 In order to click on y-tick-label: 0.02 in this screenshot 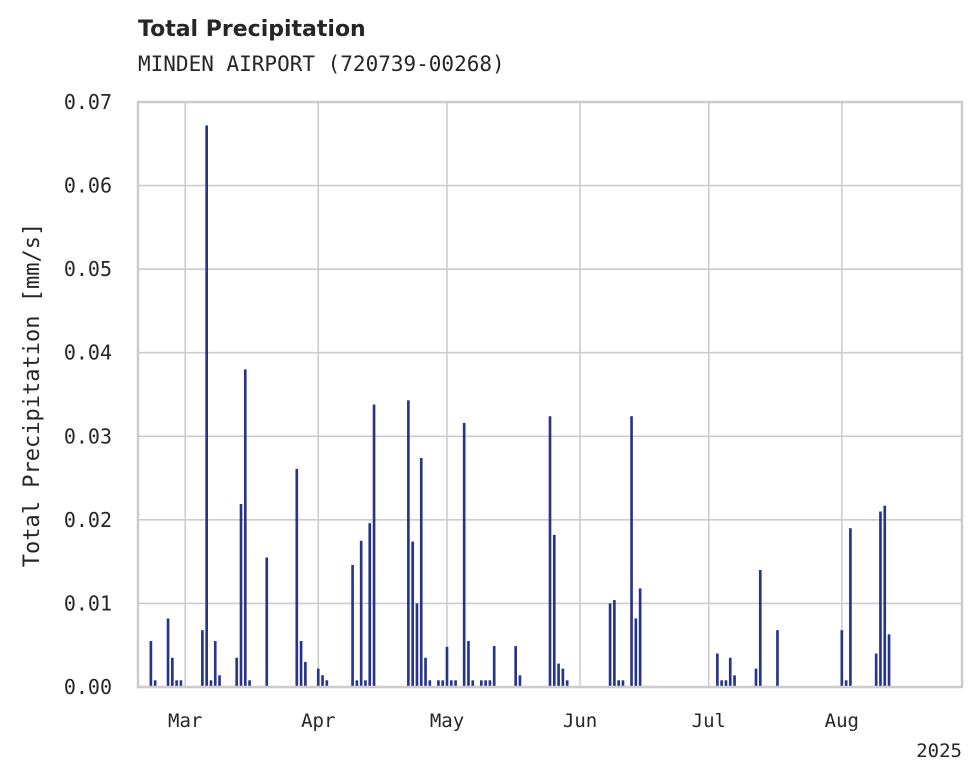, I will do `click(88, 520)`.